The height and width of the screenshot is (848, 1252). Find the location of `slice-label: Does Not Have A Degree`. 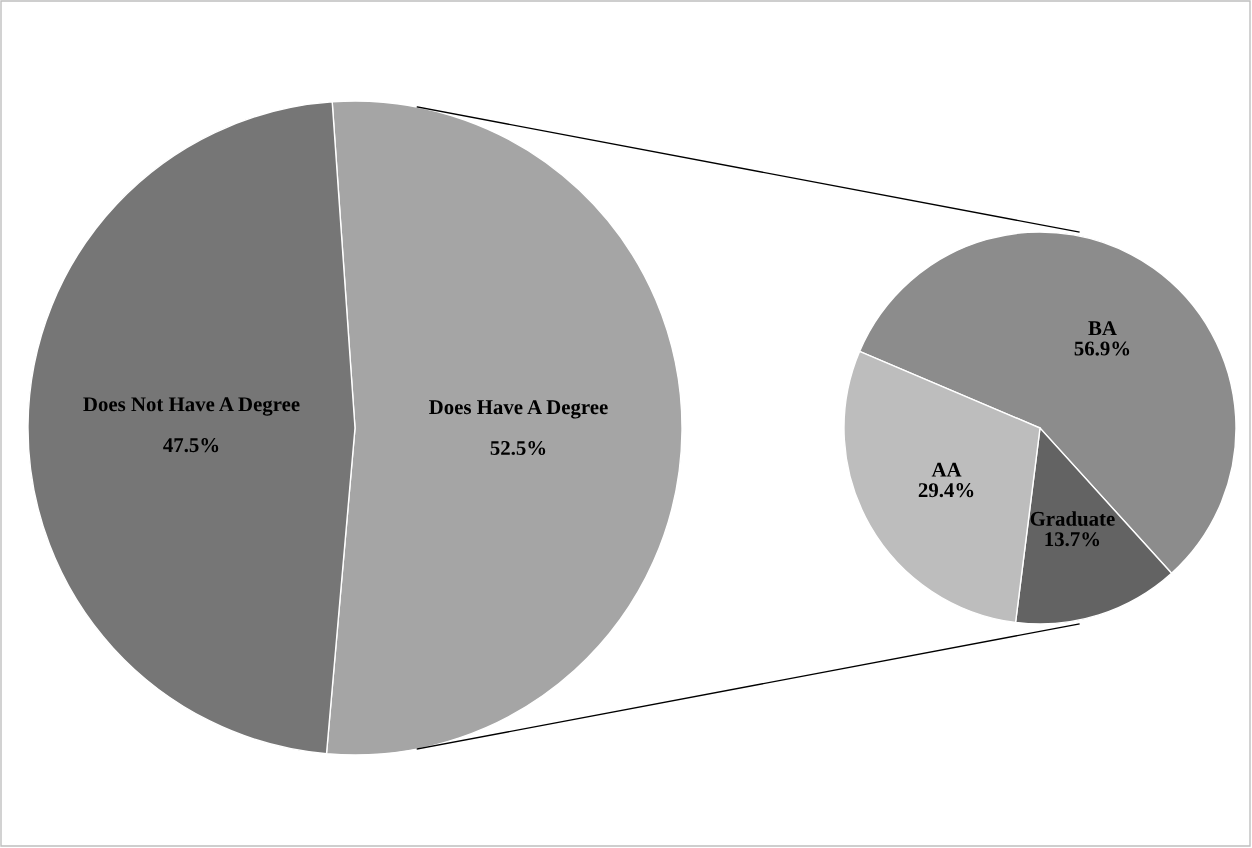

slice-label: Does Not Have A Degree is located at coordinates (191, 406).